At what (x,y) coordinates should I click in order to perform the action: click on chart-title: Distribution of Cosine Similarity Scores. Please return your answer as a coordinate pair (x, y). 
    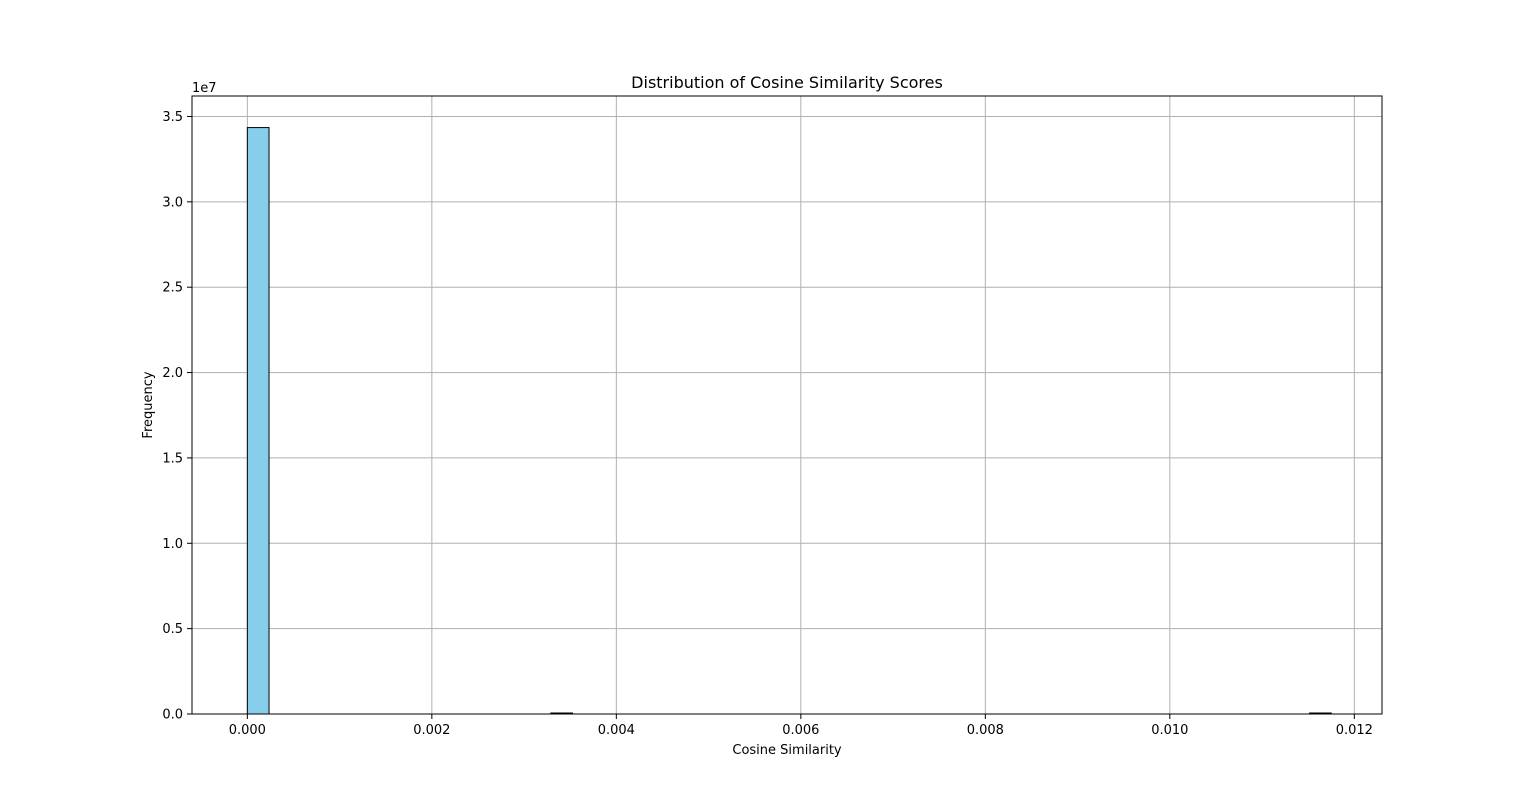
    Looking at the image, I should click on (787, 82).